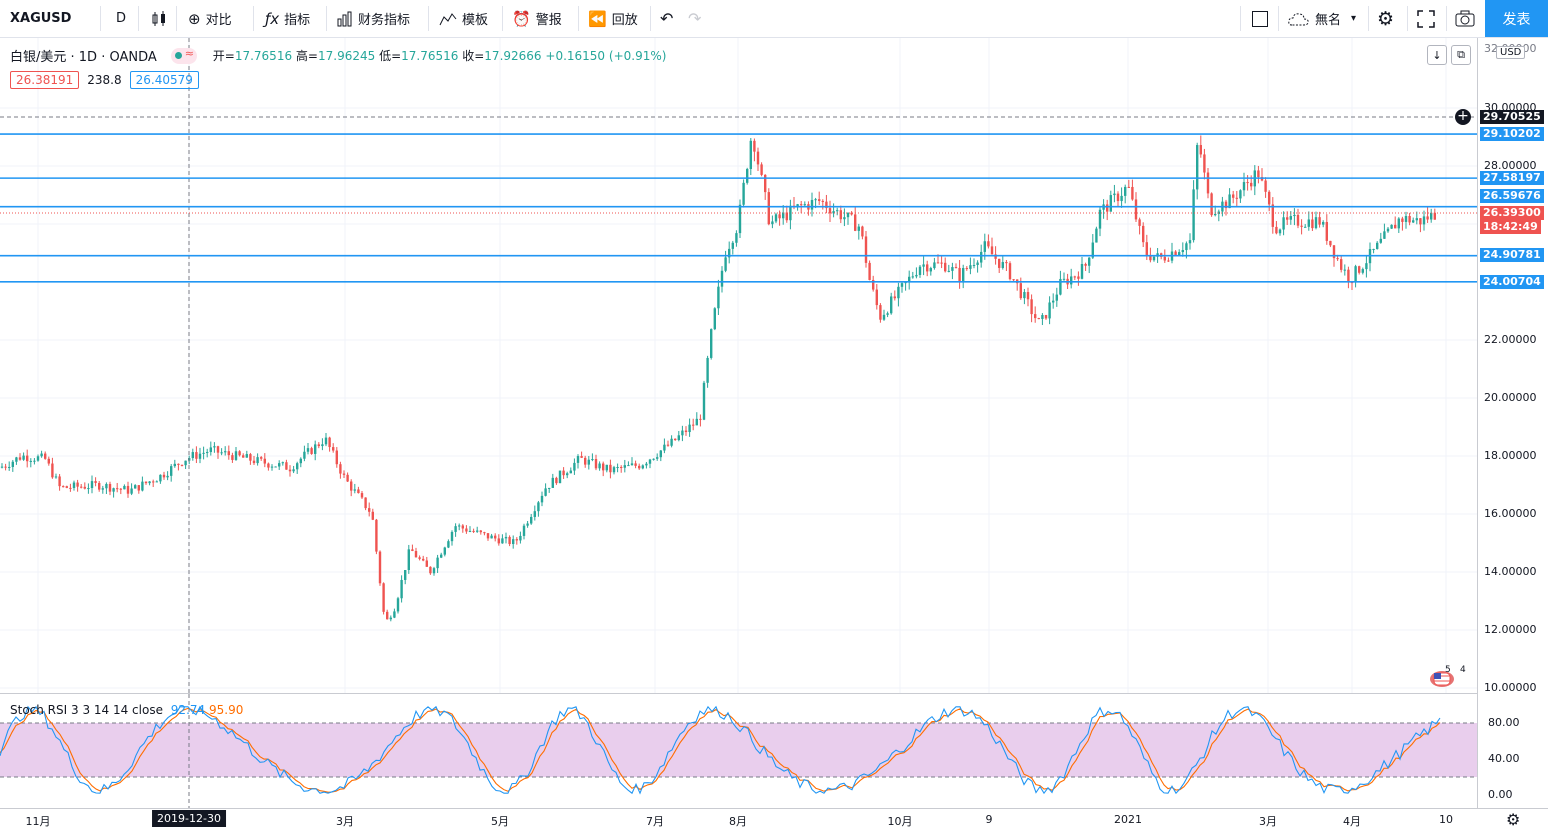 This screenshot has height=834, width=1548. I want to click on layout-name-button: 無名 ▾, so click(1321, 18).